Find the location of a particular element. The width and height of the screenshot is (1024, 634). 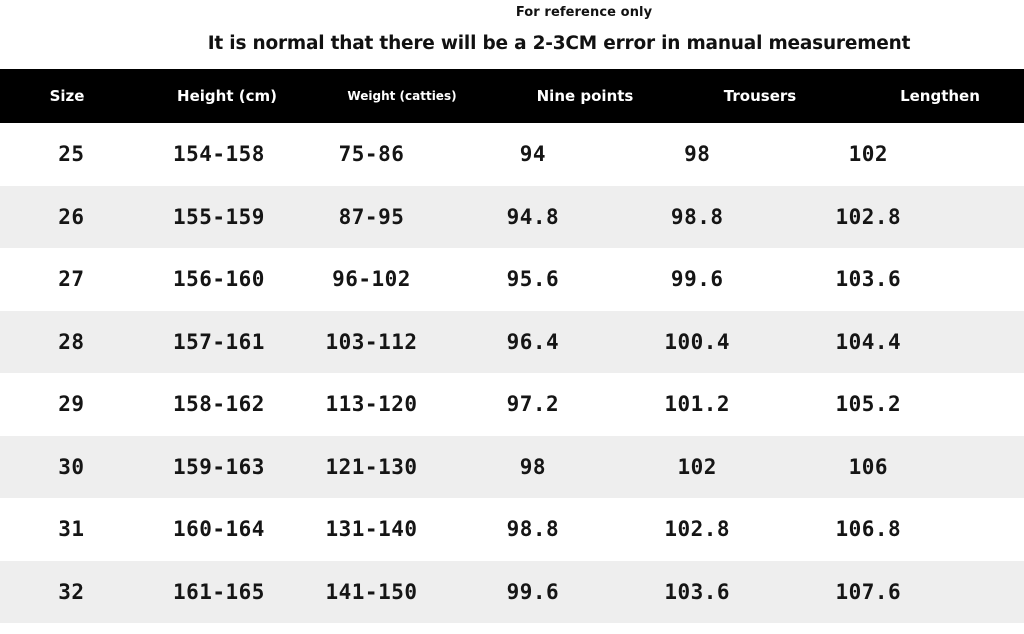

cell-weight: 131-140 is located at coordinates (371, 529).